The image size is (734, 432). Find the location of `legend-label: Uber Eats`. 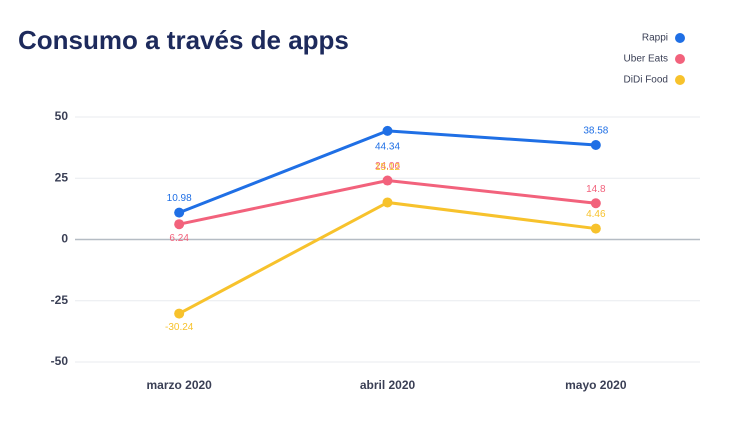

legend-label: Uber Eats is located at coordinates (646, 59).